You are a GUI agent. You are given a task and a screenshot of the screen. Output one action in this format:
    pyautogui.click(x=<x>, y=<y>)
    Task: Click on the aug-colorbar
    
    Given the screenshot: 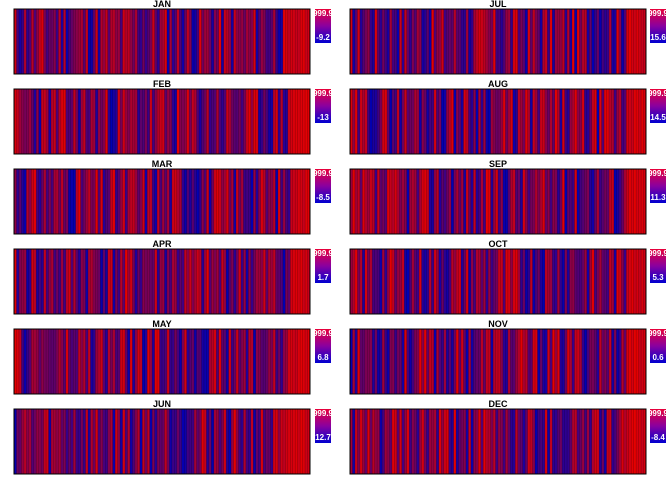 What is the action you would take?
    pyautogui.click(x=658, y=106)
    